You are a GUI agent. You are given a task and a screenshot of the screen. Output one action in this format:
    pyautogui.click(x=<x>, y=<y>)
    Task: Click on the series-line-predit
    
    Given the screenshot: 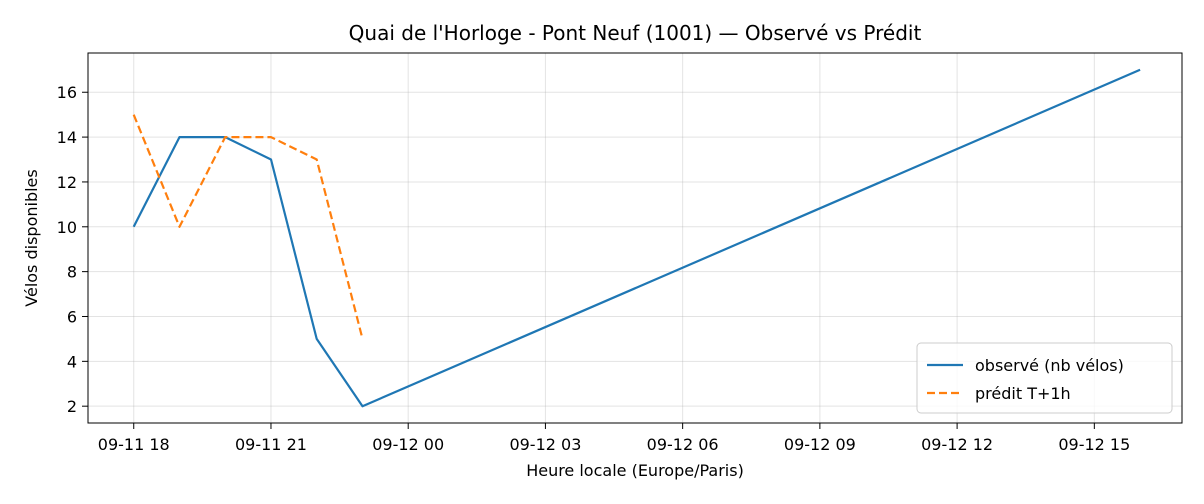 What is the action you would take?
    pyautogui.click(x=248, y=227)
    